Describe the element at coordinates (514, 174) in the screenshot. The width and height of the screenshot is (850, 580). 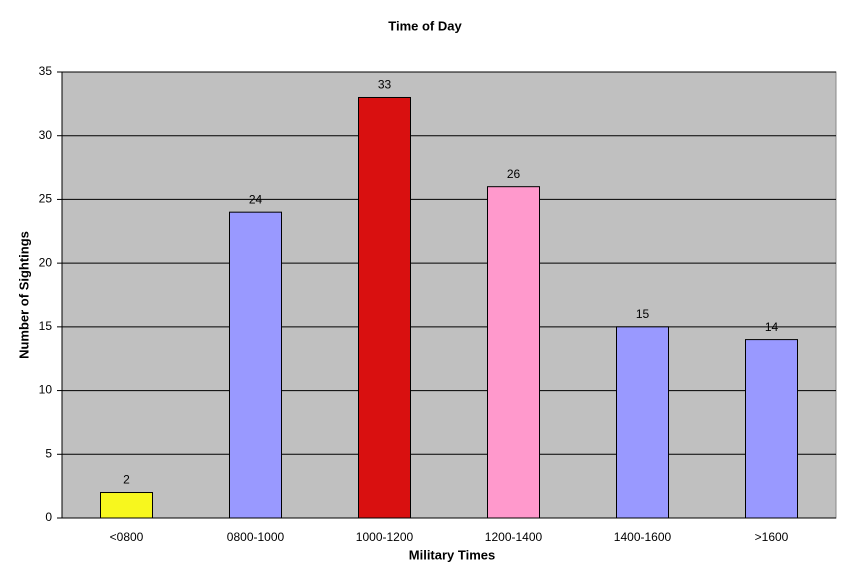
I see `data-label: 26` at that location.